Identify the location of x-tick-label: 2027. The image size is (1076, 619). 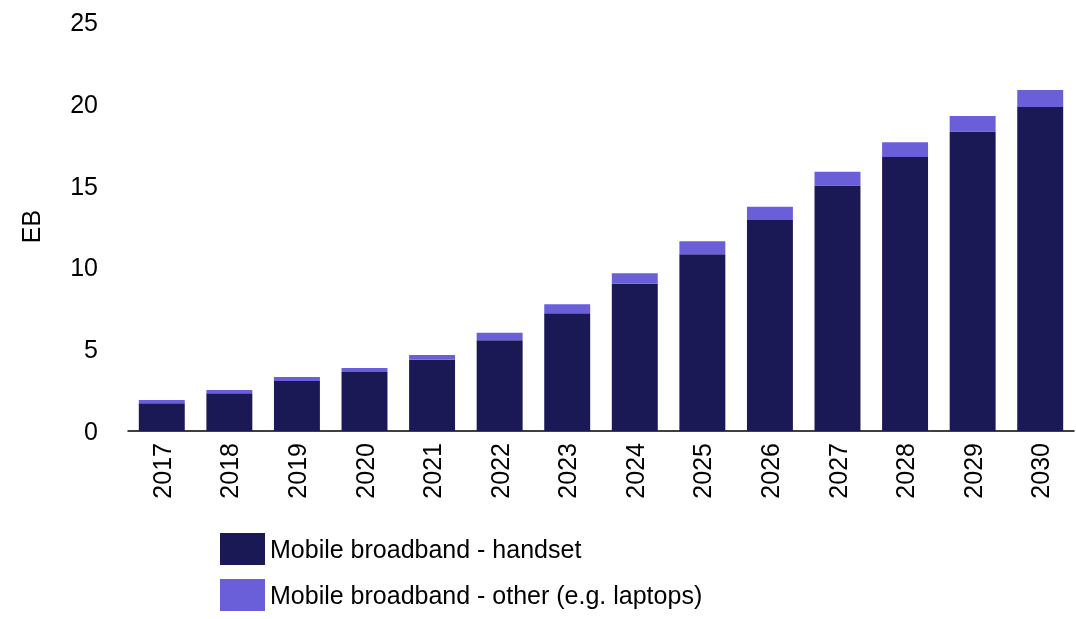
(837, 471).